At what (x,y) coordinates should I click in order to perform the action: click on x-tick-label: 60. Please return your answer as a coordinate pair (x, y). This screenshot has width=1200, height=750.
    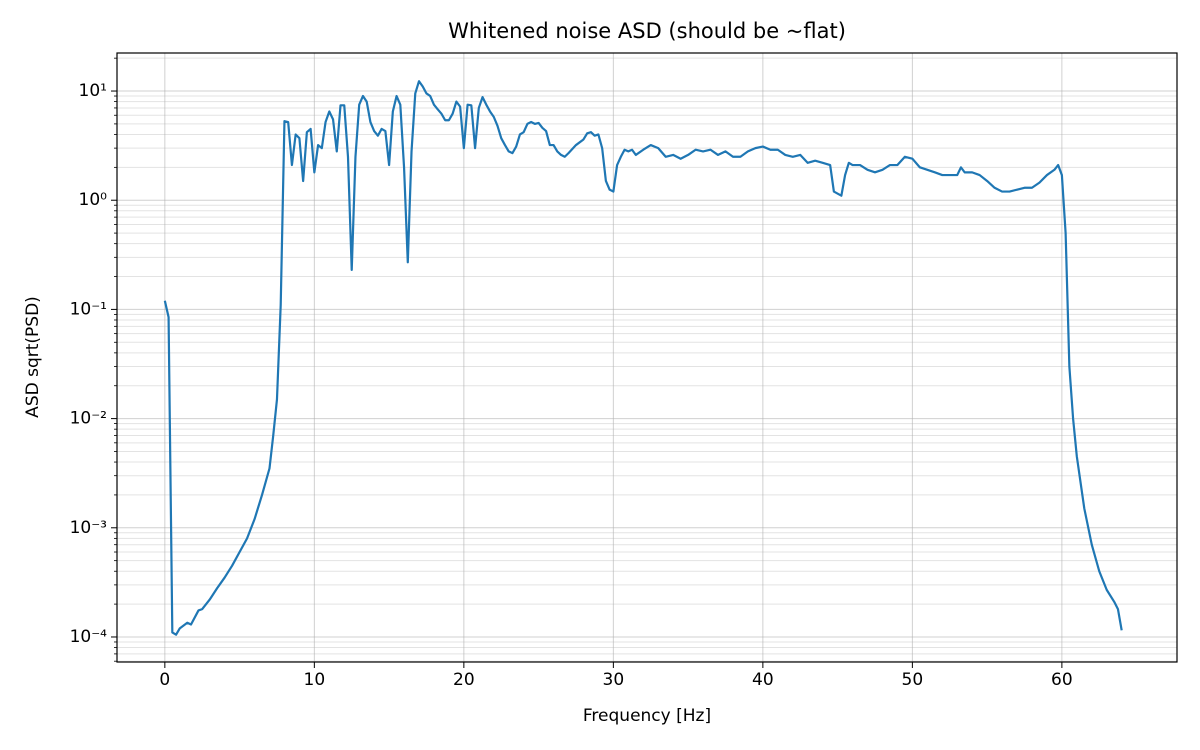
    Looking at the image, I should click on (1062, 680).